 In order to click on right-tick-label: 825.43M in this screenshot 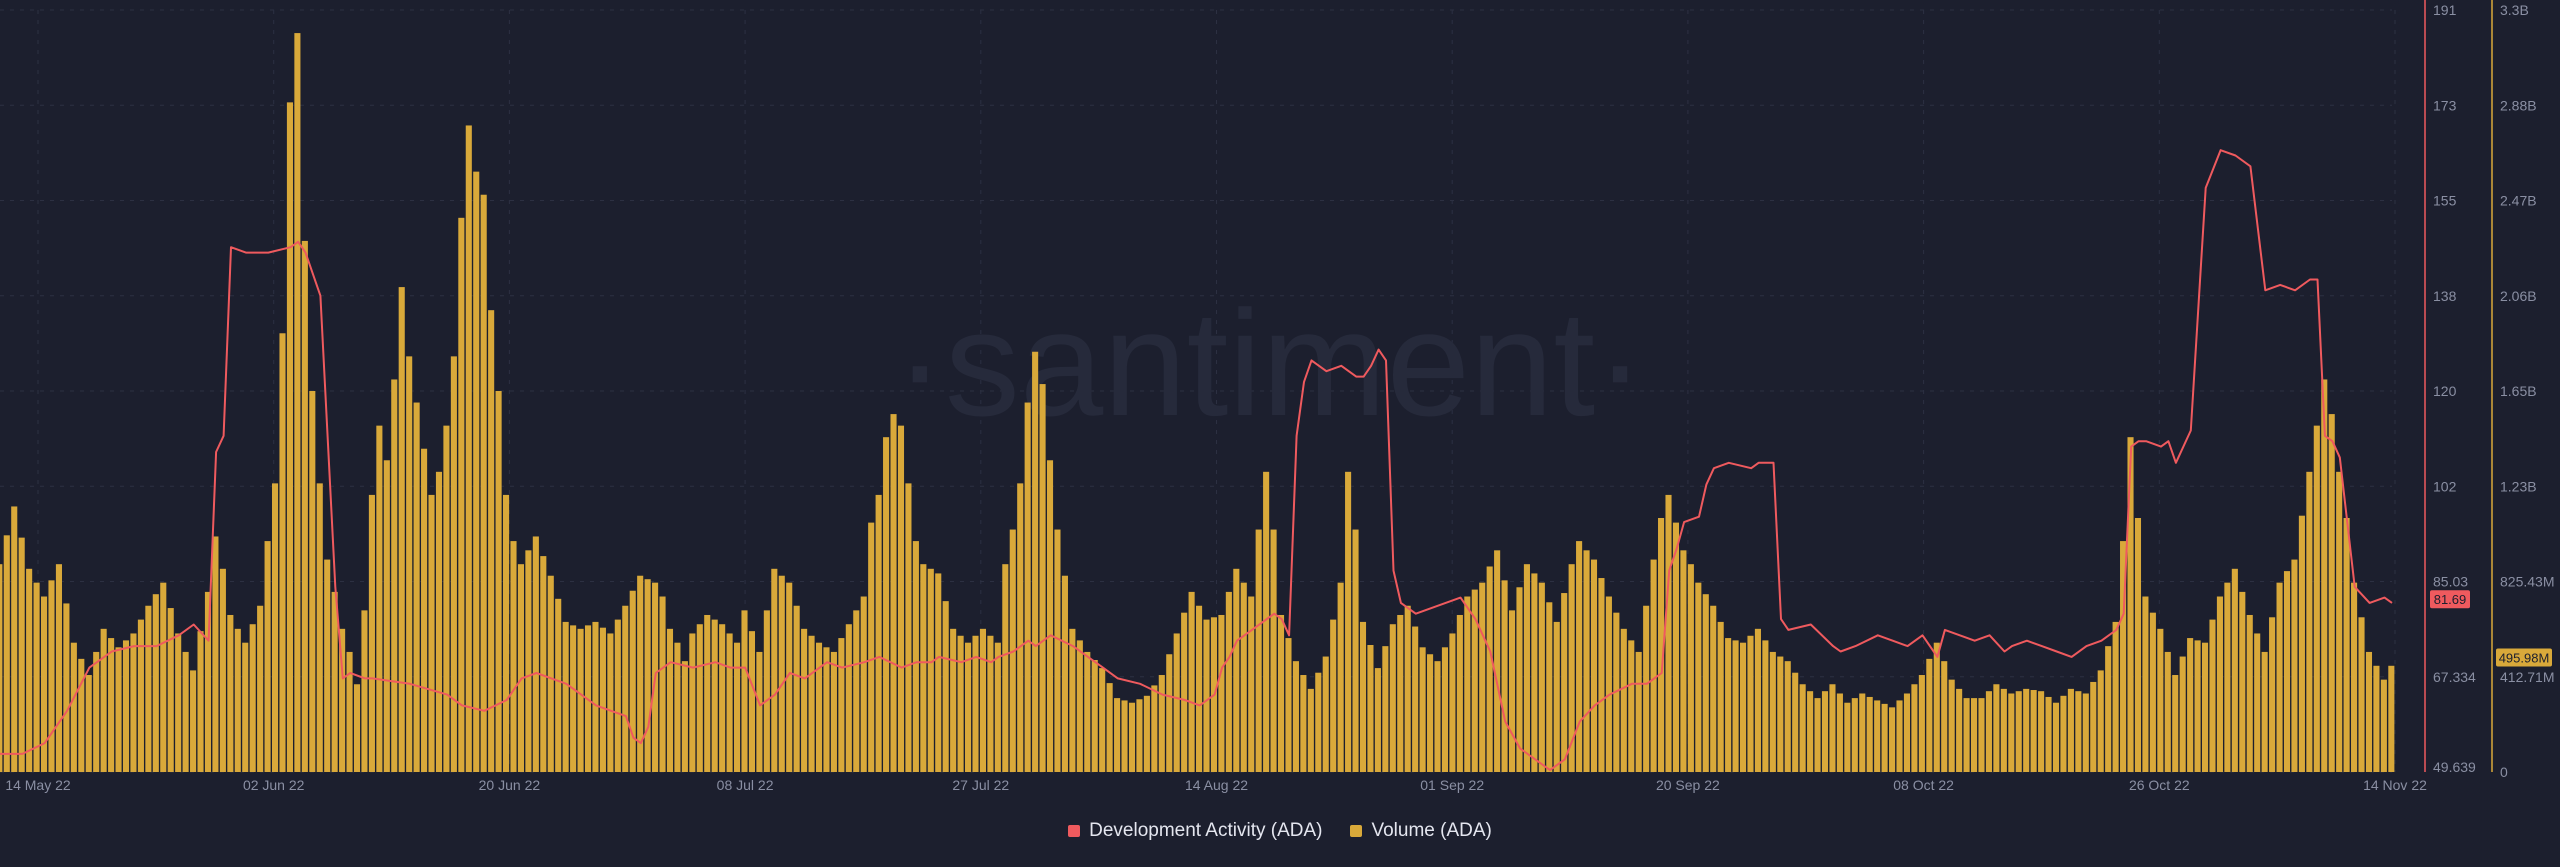, I will do `click(2527, 582)`.